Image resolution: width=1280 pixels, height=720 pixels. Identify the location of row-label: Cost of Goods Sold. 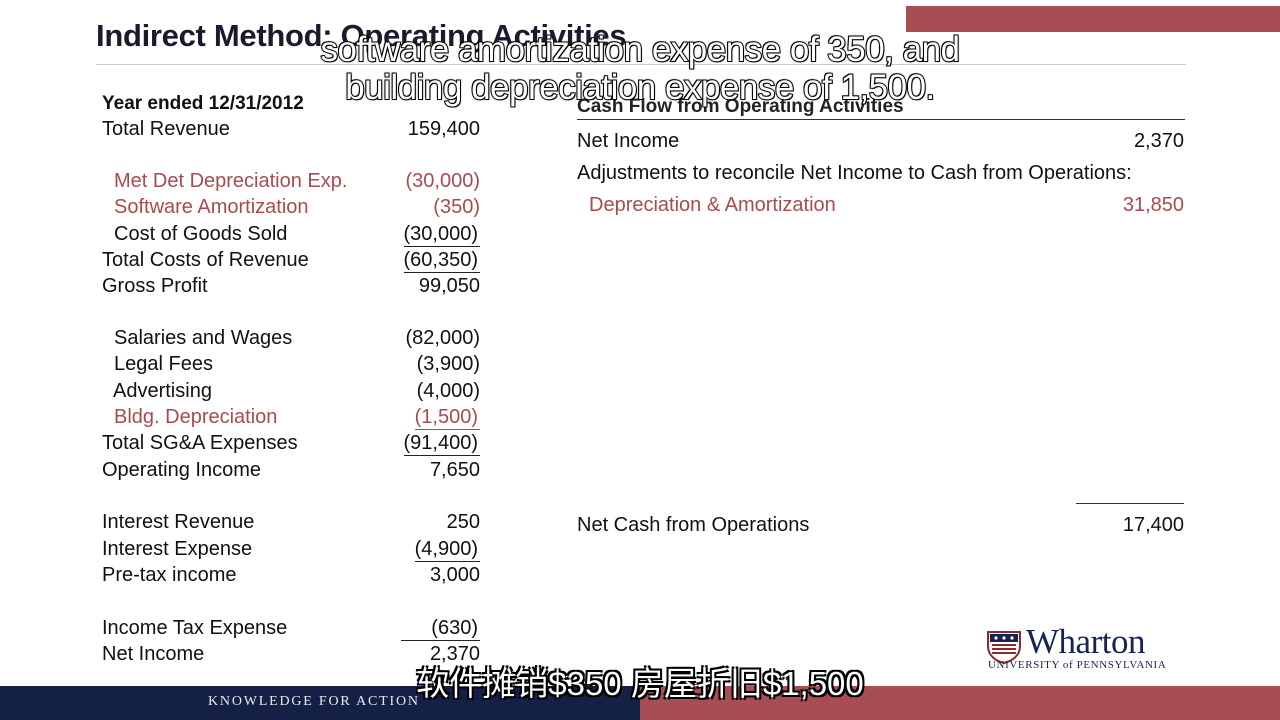
(201, 234).